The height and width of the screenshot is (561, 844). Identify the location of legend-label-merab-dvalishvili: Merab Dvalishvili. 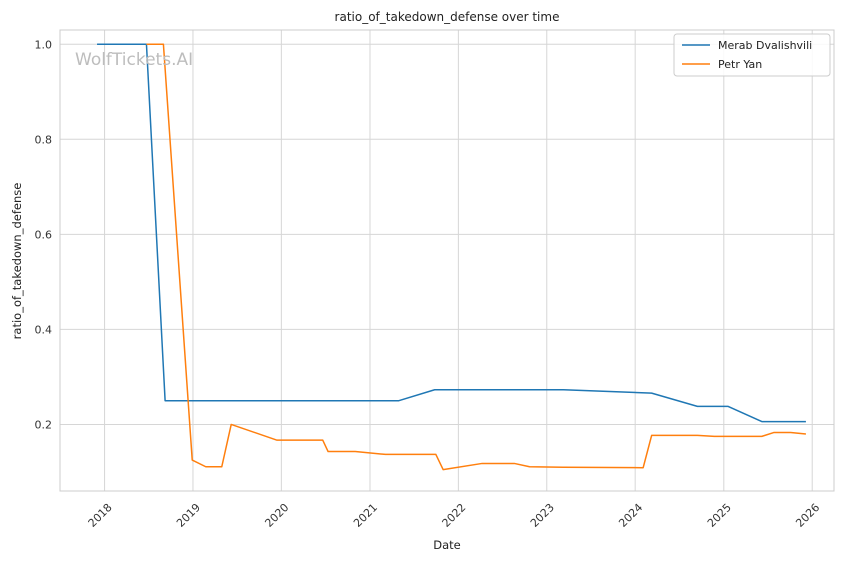
(765, 45).